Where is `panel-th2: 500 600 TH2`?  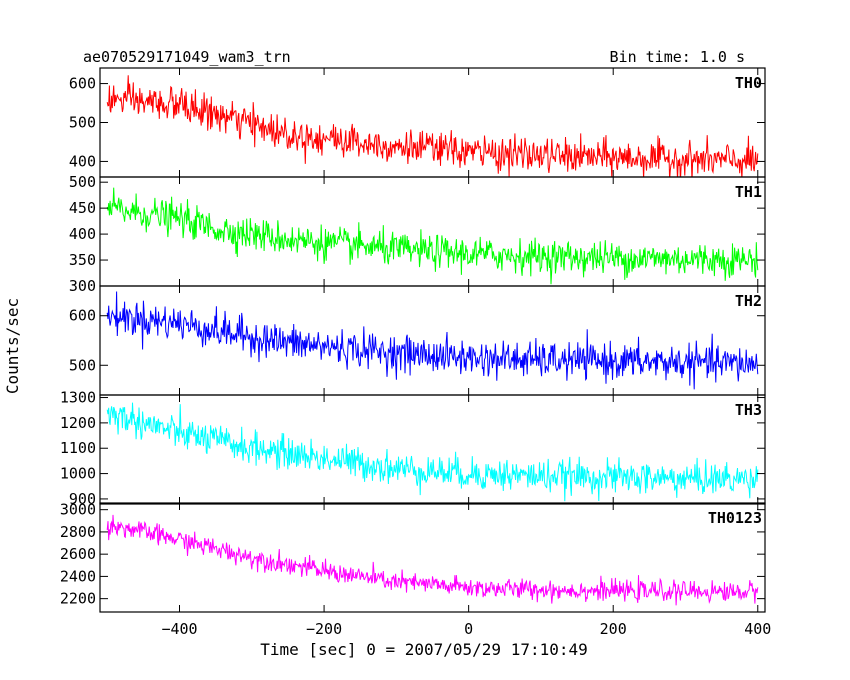 panel-th2: 500 600 TH2 is located at coordinates (417, 340).